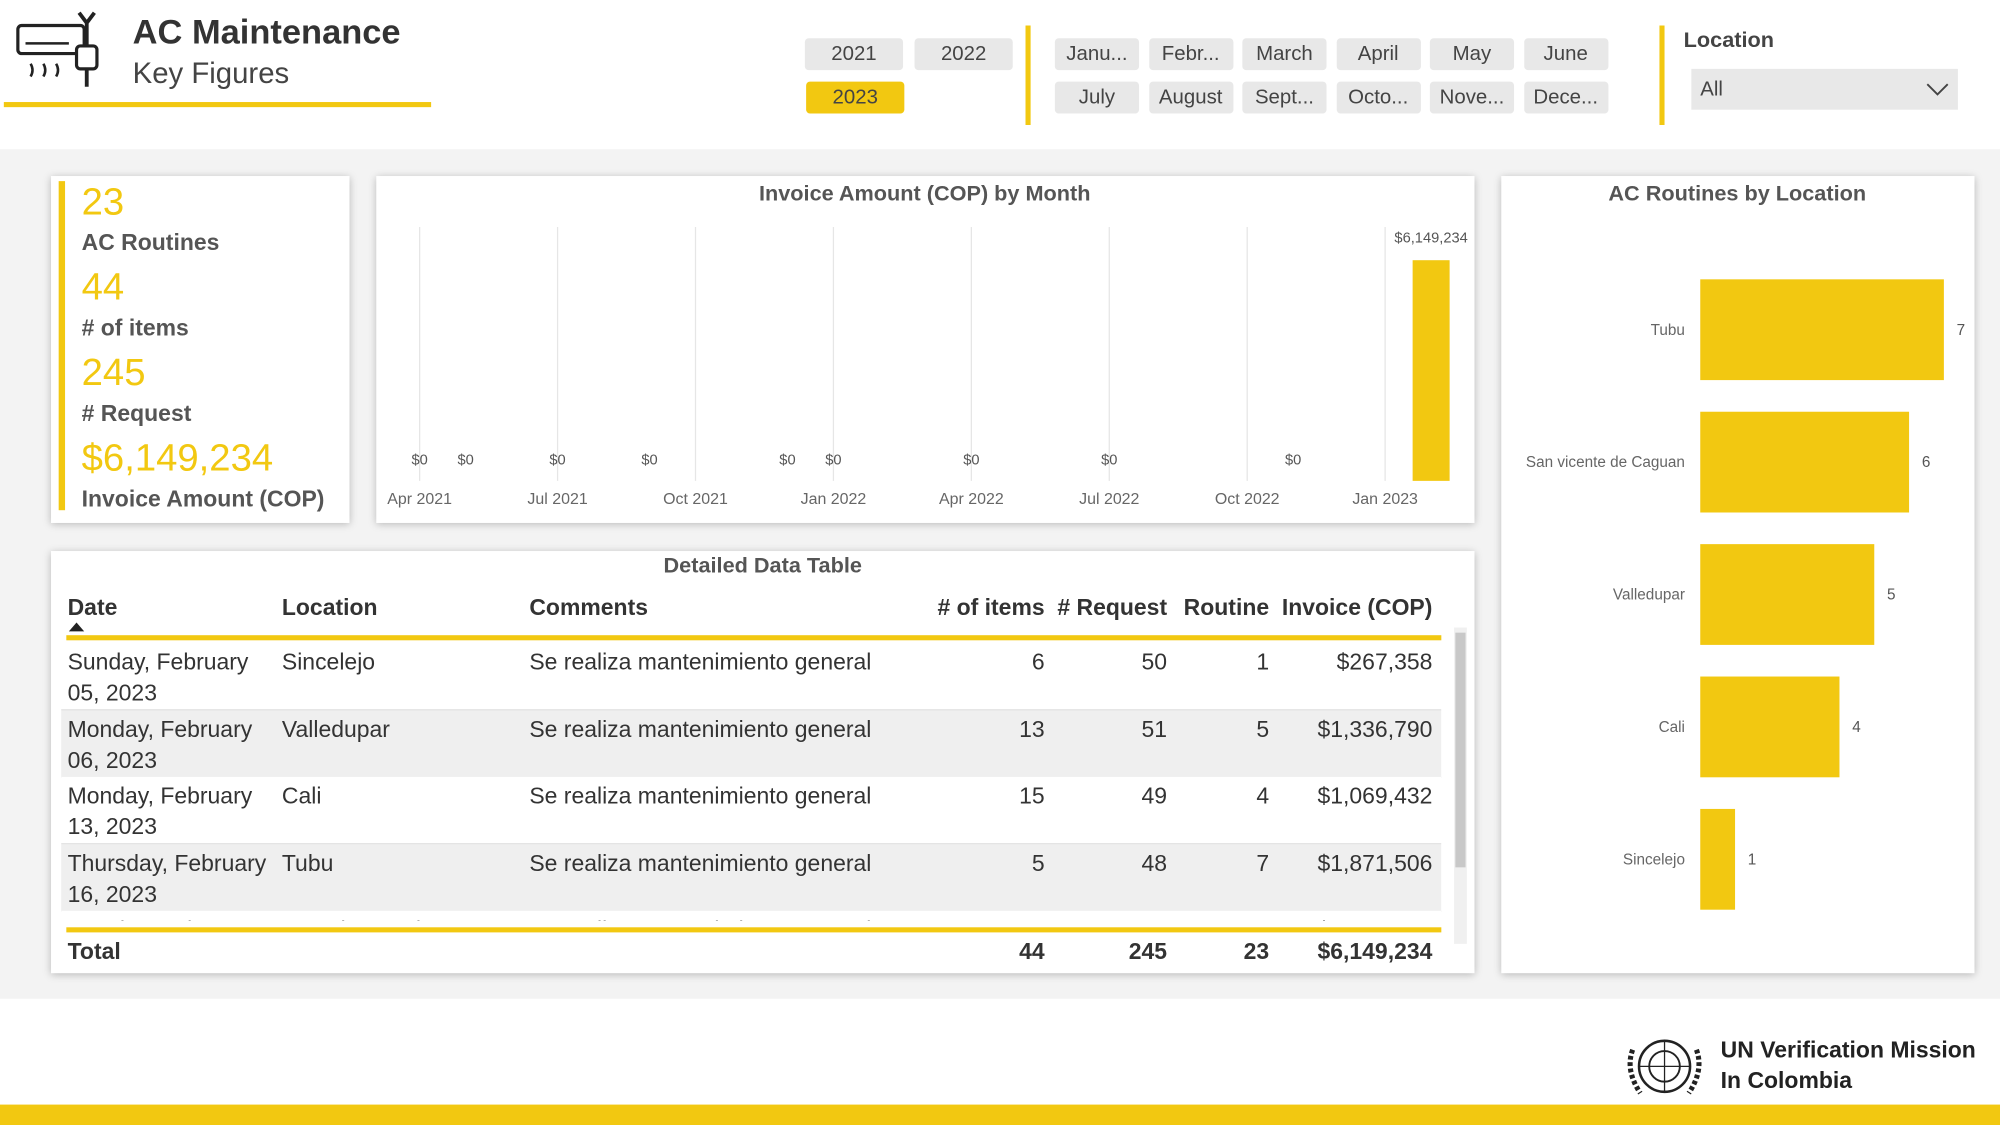 The height and width of the screenshot is (1125, 2000). Describe the element at coordinates (1357, 607) in the screenshot. I see `column-header: Invoice (COP)` at that location.